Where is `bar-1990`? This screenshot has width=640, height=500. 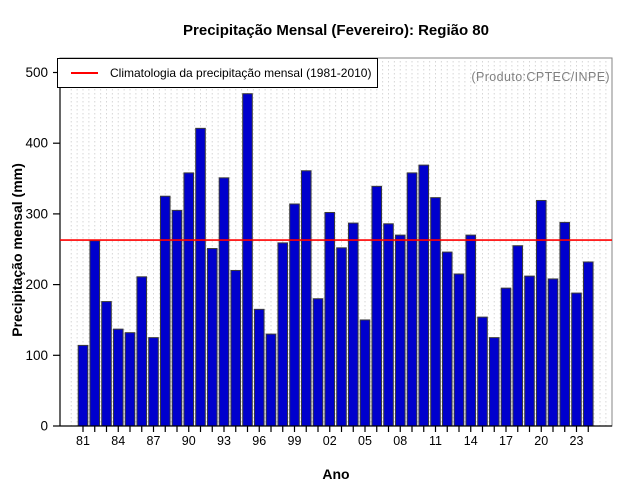 bar-1990 is located at coordinates (189, 299).